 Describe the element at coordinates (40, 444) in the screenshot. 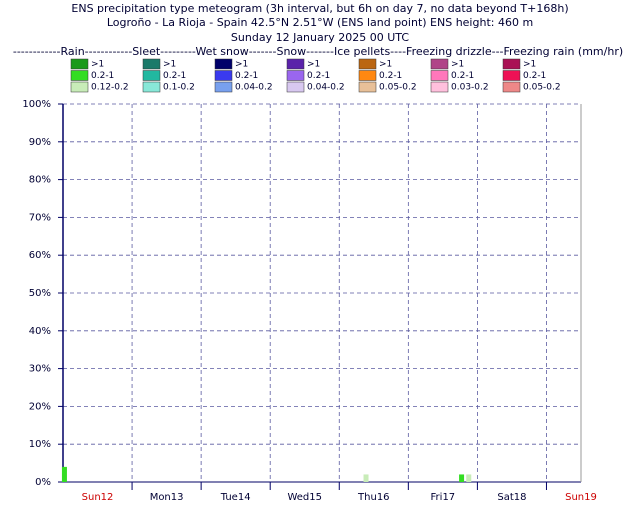

I see `y-tick-label: 10%` at that location.